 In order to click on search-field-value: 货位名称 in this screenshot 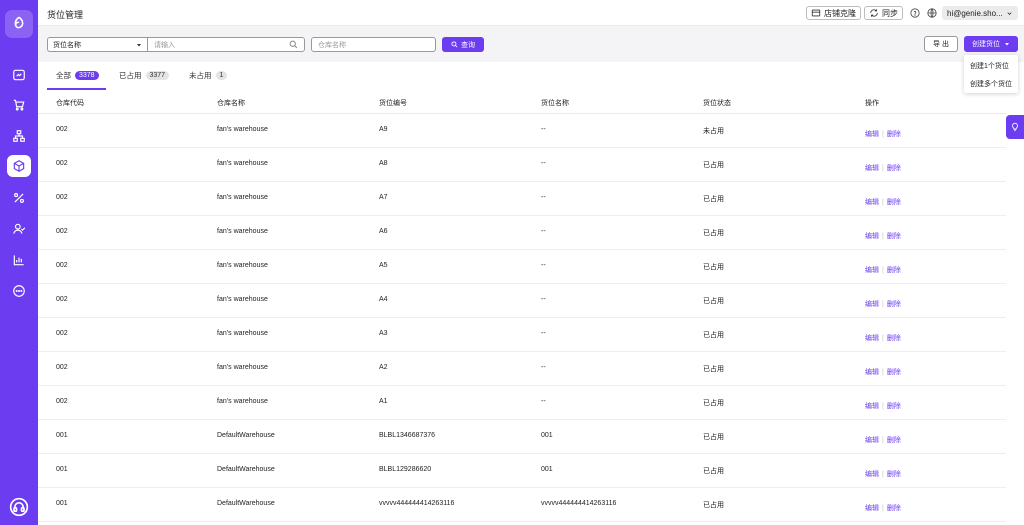, I will do `click(67, 45)`.